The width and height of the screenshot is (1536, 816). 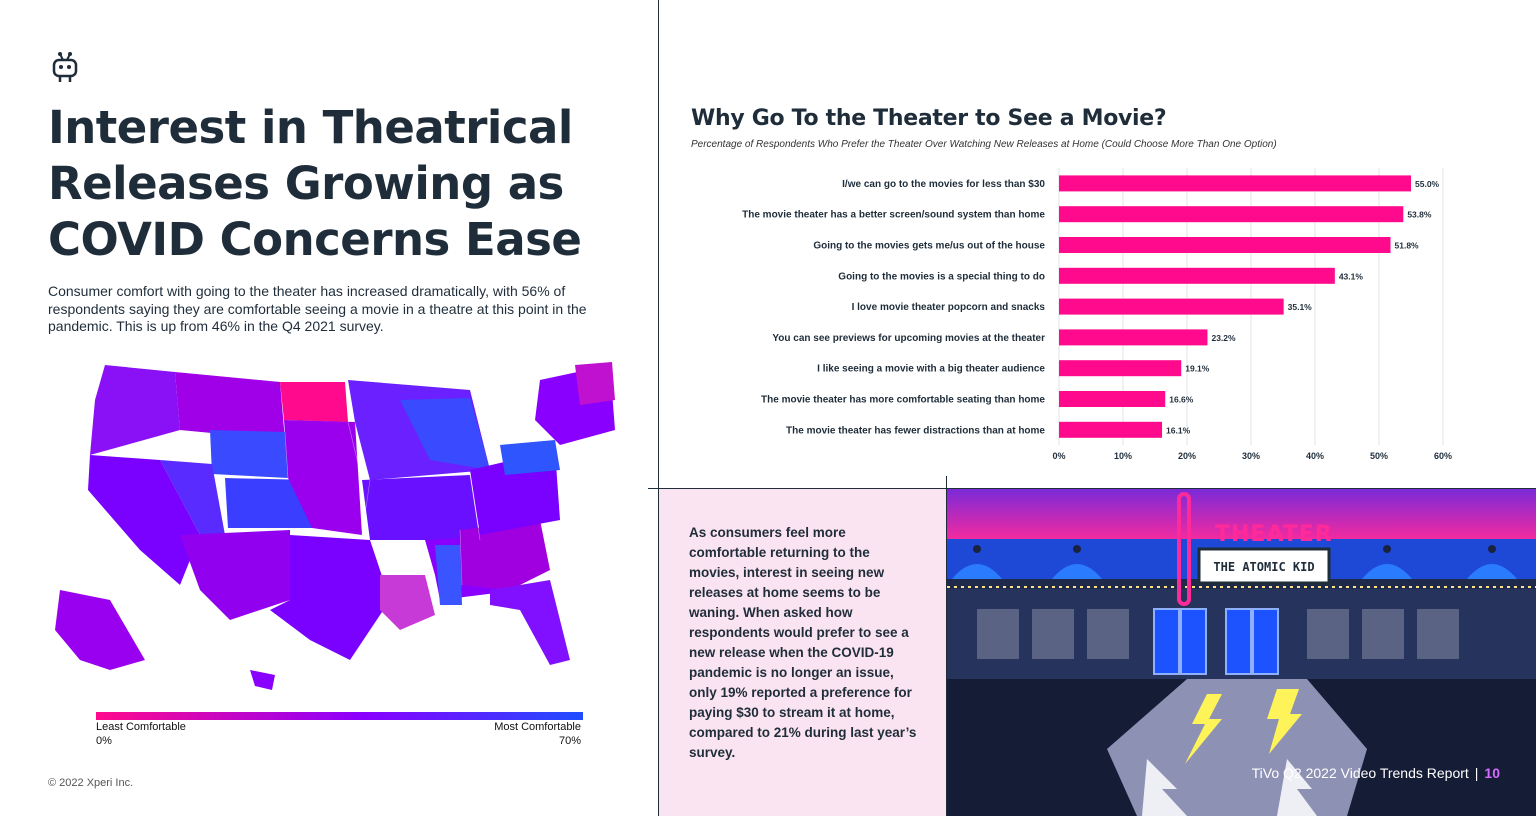 What do you see at coordinates (100, 630) in the screenshot?
I see `map-region-alaska` at bounding box center [100, 630].